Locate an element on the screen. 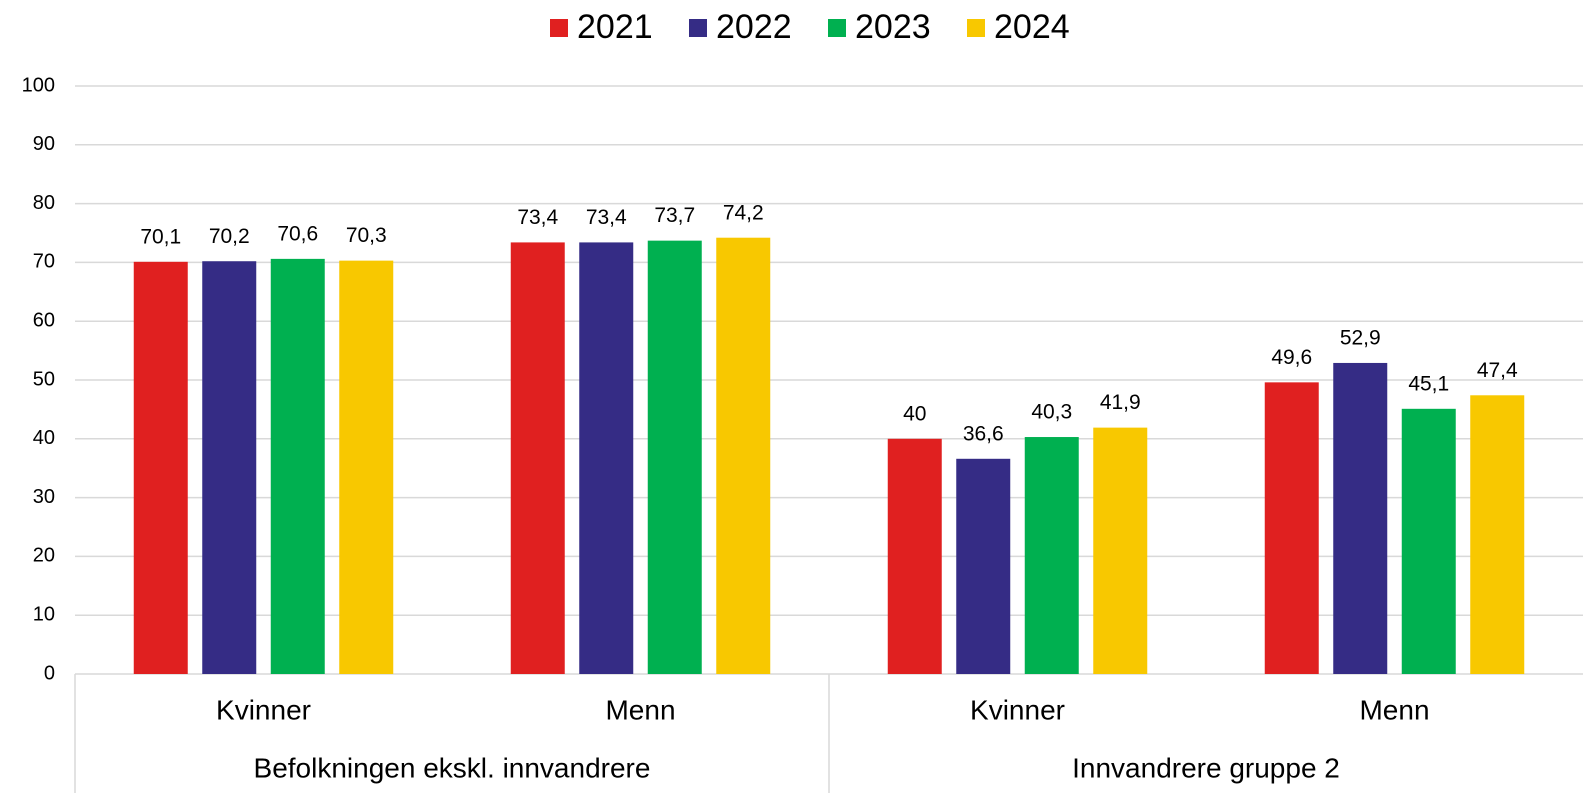 This screenshot has height=793, width=1583. value-label: 73,7 is located at coordinates (674, 215).